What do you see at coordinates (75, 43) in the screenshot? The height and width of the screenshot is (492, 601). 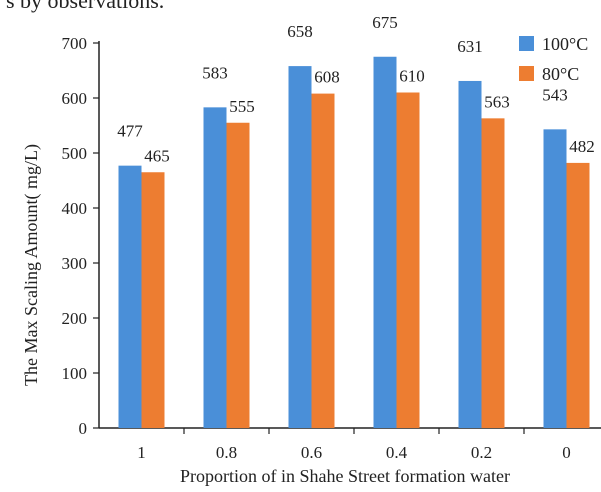 I see `y-tick-label: 700` at bounding box center [75, 43].